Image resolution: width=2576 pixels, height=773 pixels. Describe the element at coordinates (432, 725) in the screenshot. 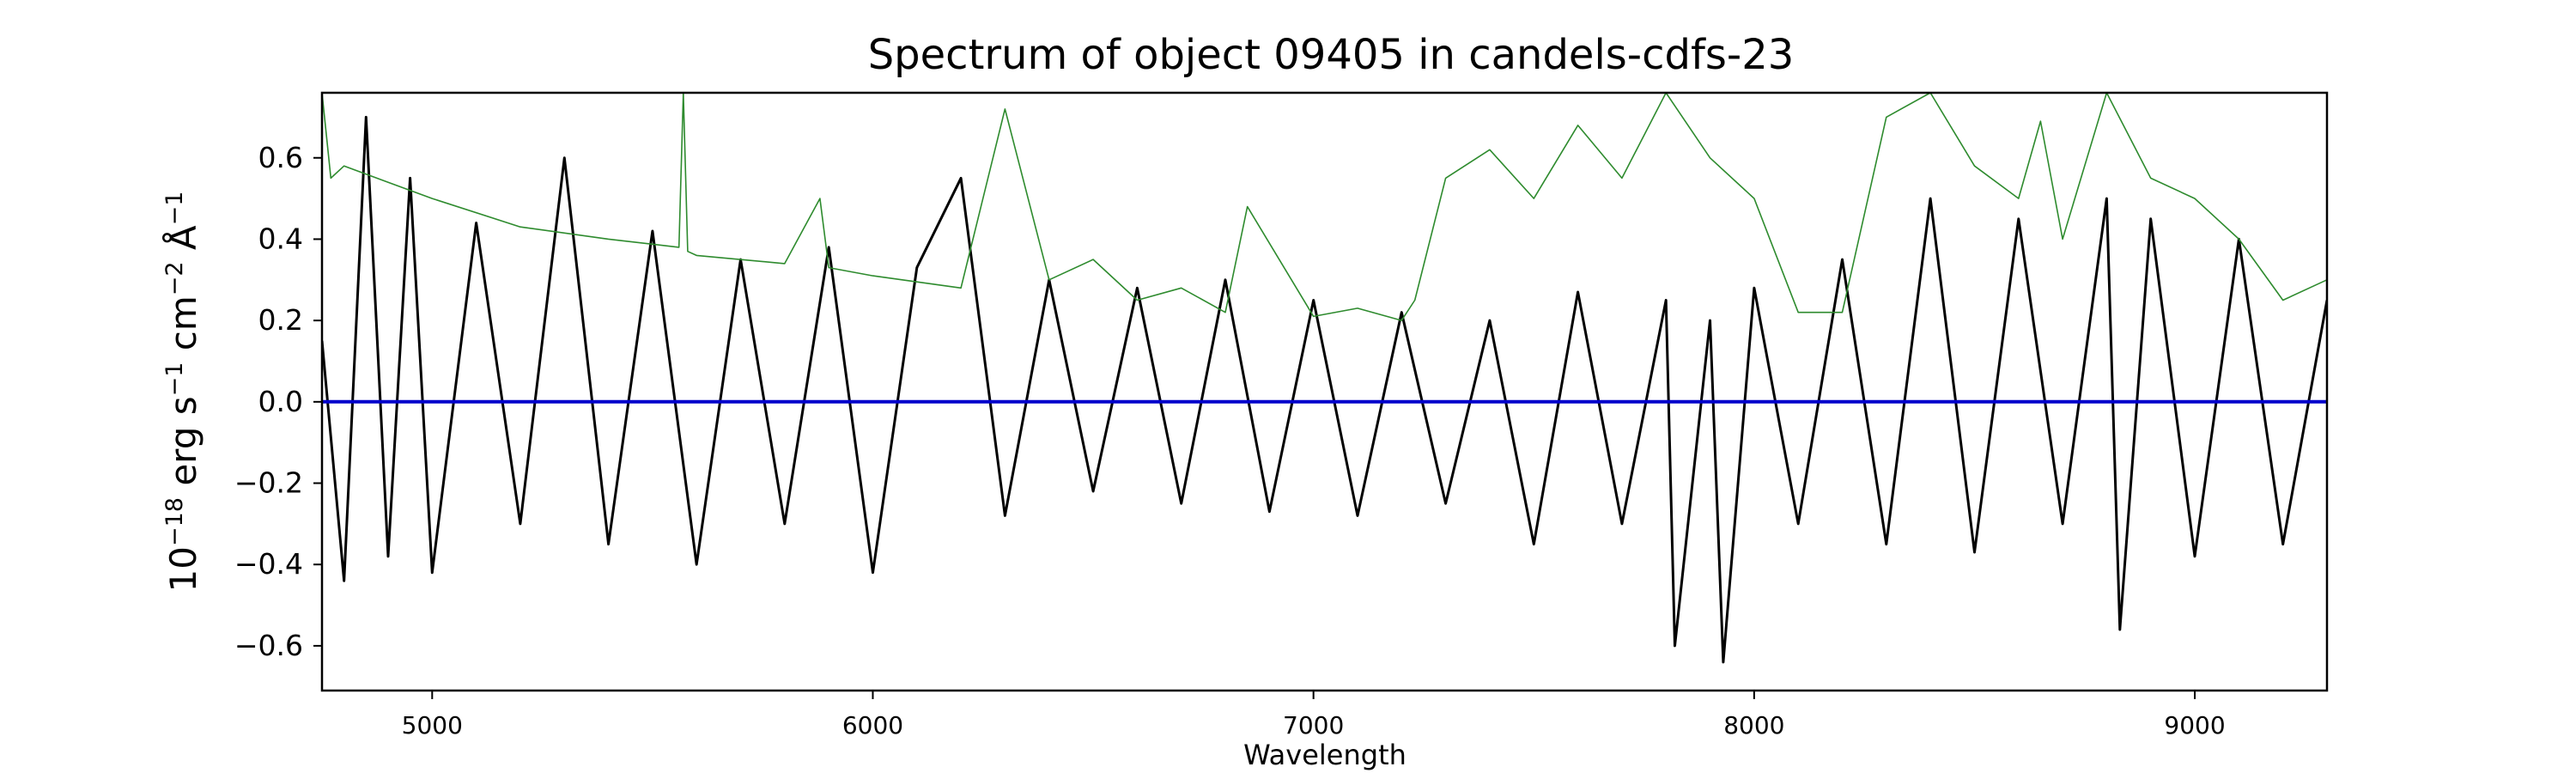

I see `x-tick-label: 5000` at that location.